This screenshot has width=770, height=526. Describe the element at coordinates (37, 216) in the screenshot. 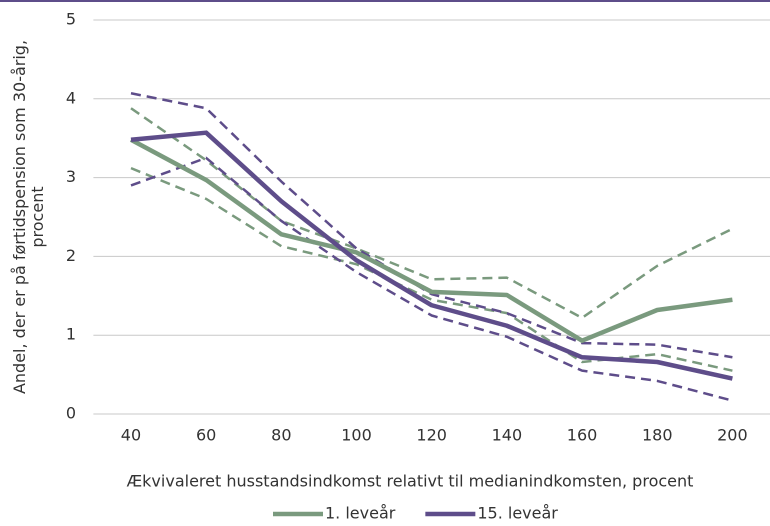

I see `y-axis-label-line: procent` at that location.